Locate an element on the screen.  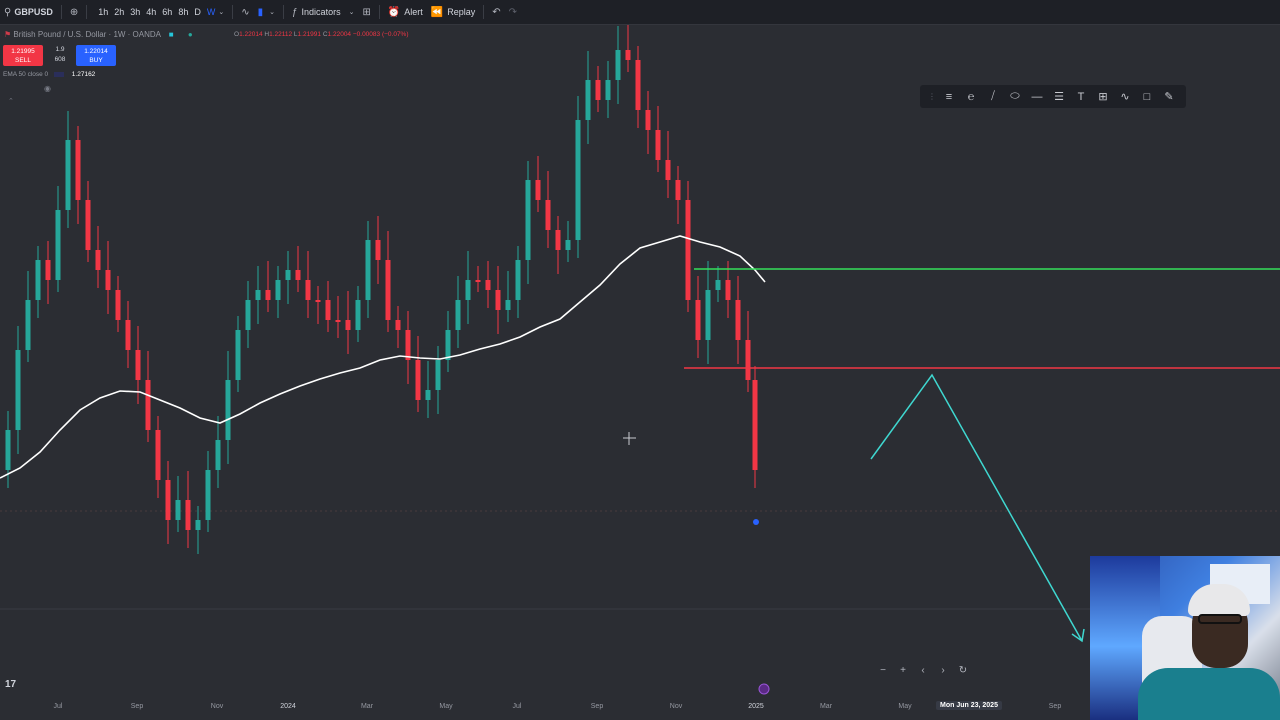
scroll-right-button: › is located at coordinates (943, 671).